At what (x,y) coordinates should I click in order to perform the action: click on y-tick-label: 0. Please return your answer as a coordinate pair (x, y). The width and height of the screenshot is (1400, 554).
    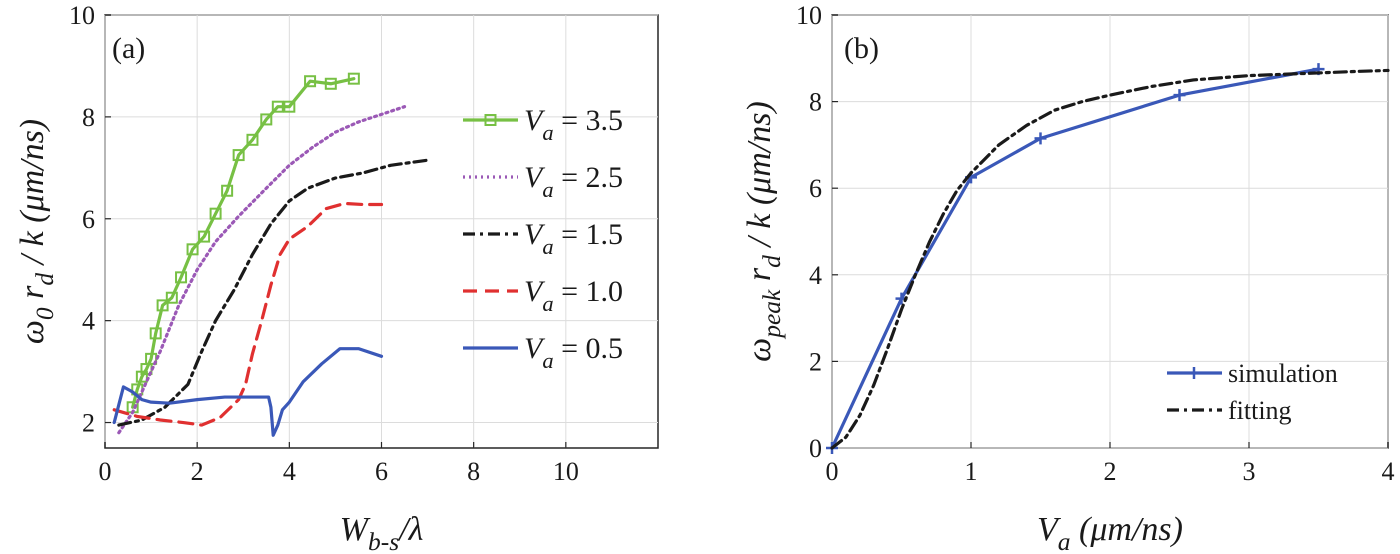
    Looking at the image, I should click on (815, 448).